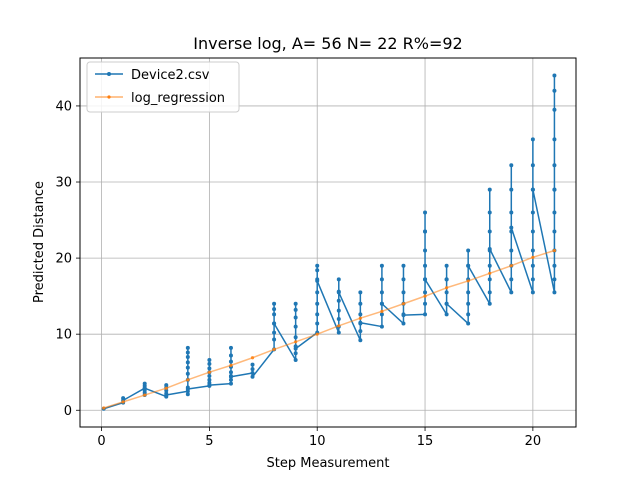  What do you see at coordinates (63, 335) in the screenshot?
I see `y-tick-label: 10` at bounding box center [63, 335].